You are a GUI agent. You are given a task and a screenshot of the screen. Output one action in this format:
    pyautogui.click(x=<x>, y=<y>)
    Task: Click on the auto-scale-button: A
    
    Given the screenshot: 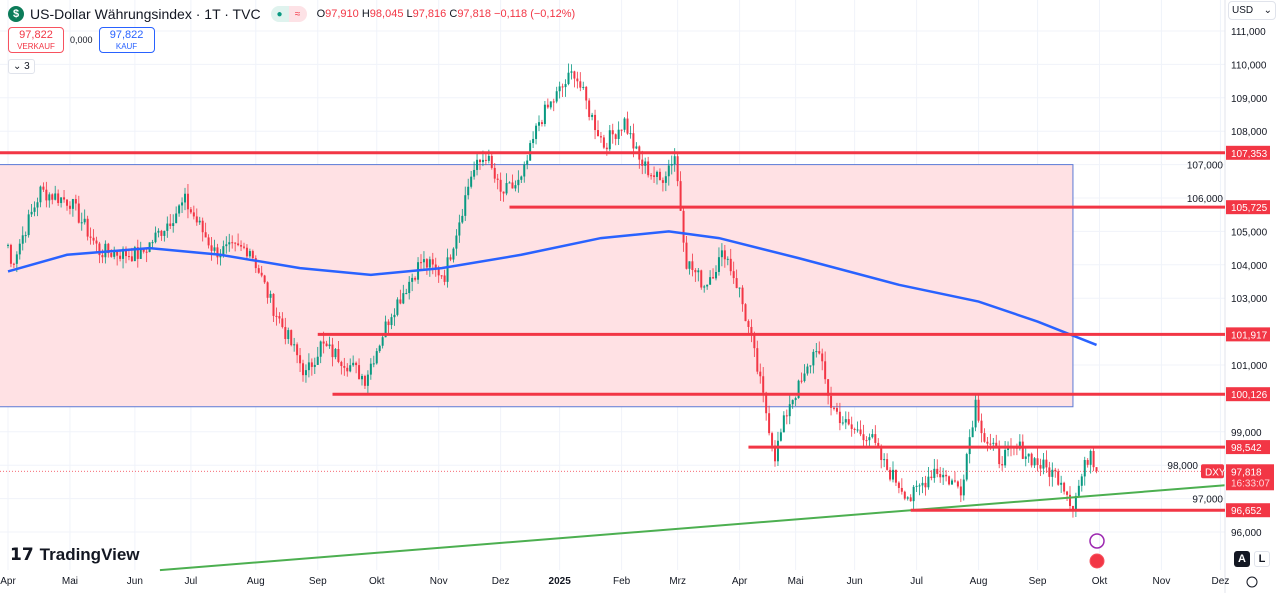 What is the action you would take?
    pyautogui.click(x=1242, y=559)
    